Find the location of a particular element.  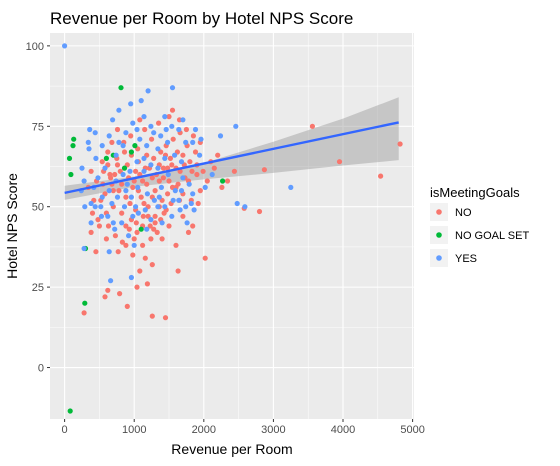

x-tick-label: 3000 is located at coordinates (273, 430).